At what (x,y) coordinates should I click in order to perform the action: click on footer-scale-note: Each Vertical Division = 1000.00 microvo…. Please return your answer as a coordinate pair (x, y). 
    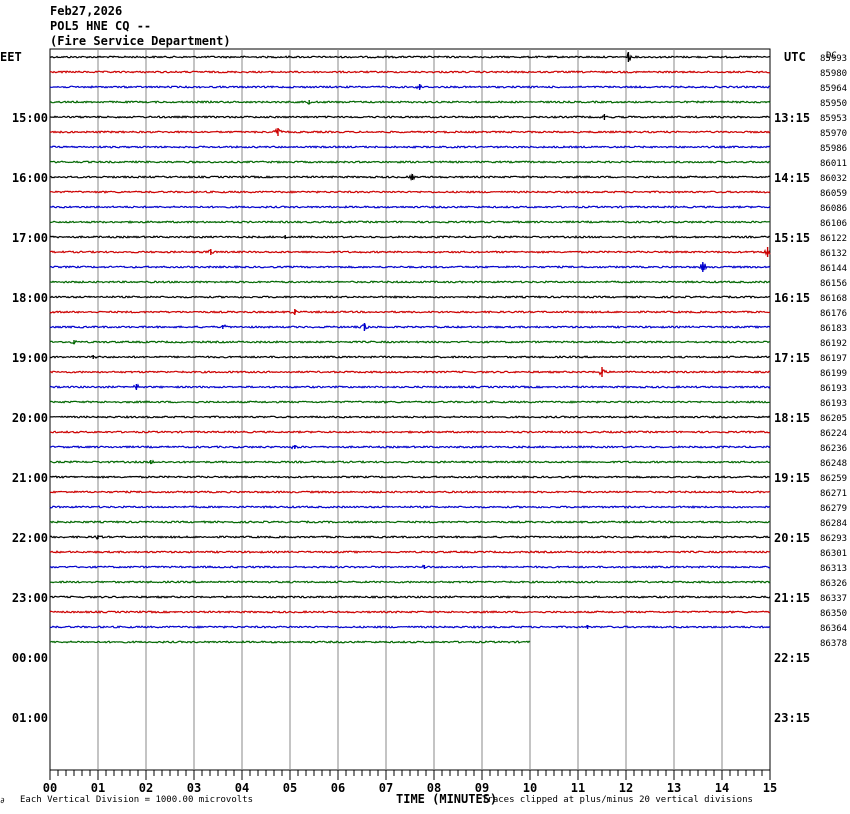
    Looking at the image, I should click on (136, 800).